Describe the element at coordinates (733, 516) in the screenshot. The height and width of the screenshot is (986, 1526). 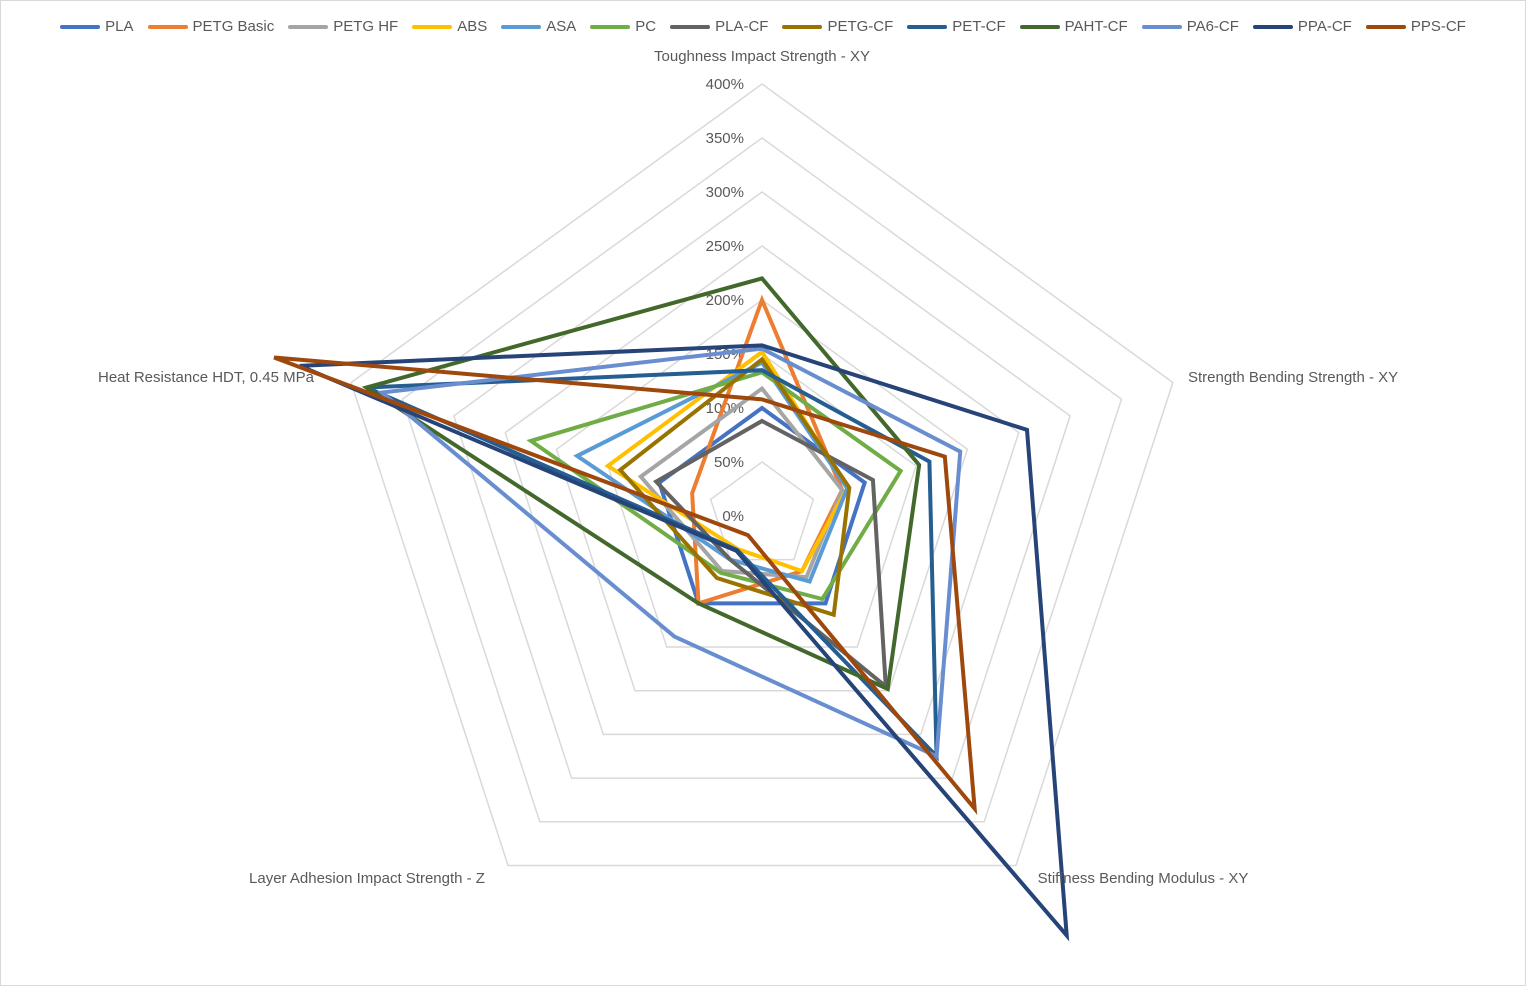
I see `tick-label: 0%` at that location.